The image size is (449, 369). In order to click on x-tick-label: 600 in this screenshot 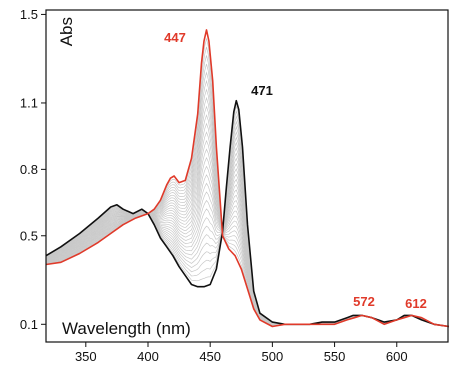, I will do `click(397, 356)`.